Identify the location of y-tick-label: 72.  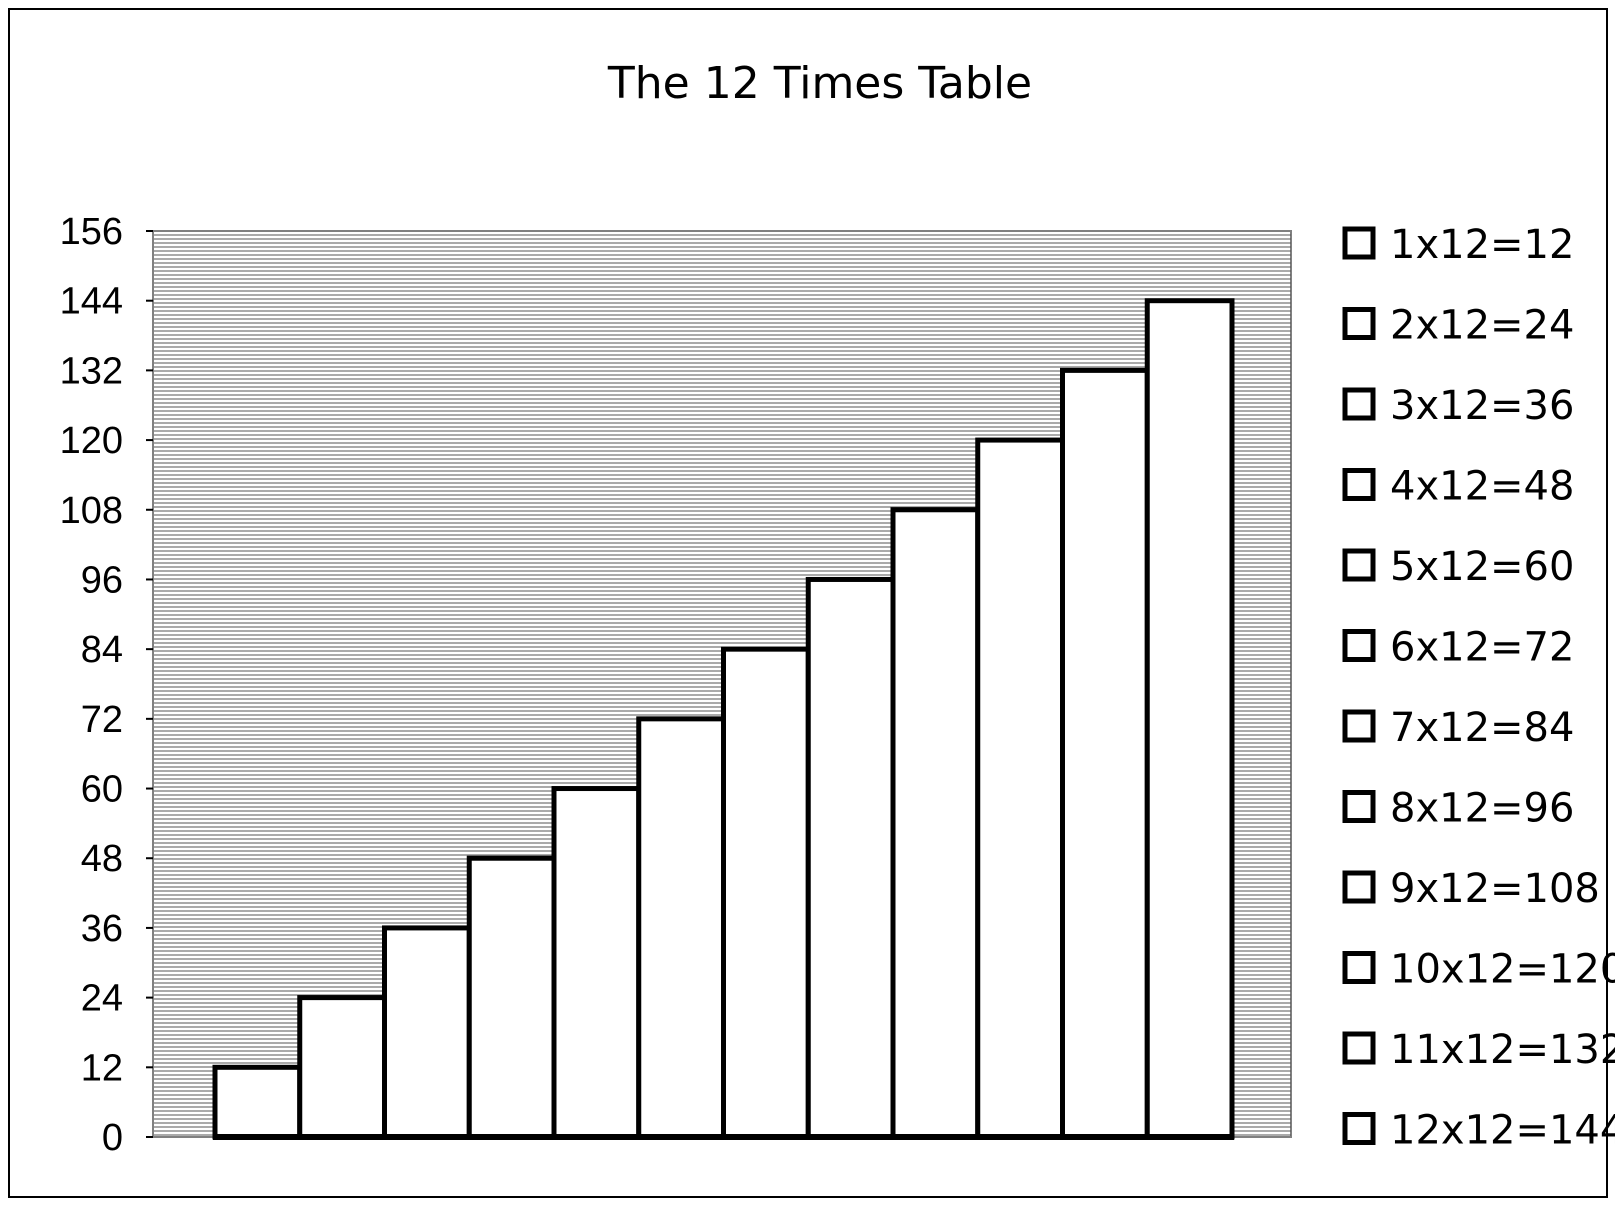
(102, 720).